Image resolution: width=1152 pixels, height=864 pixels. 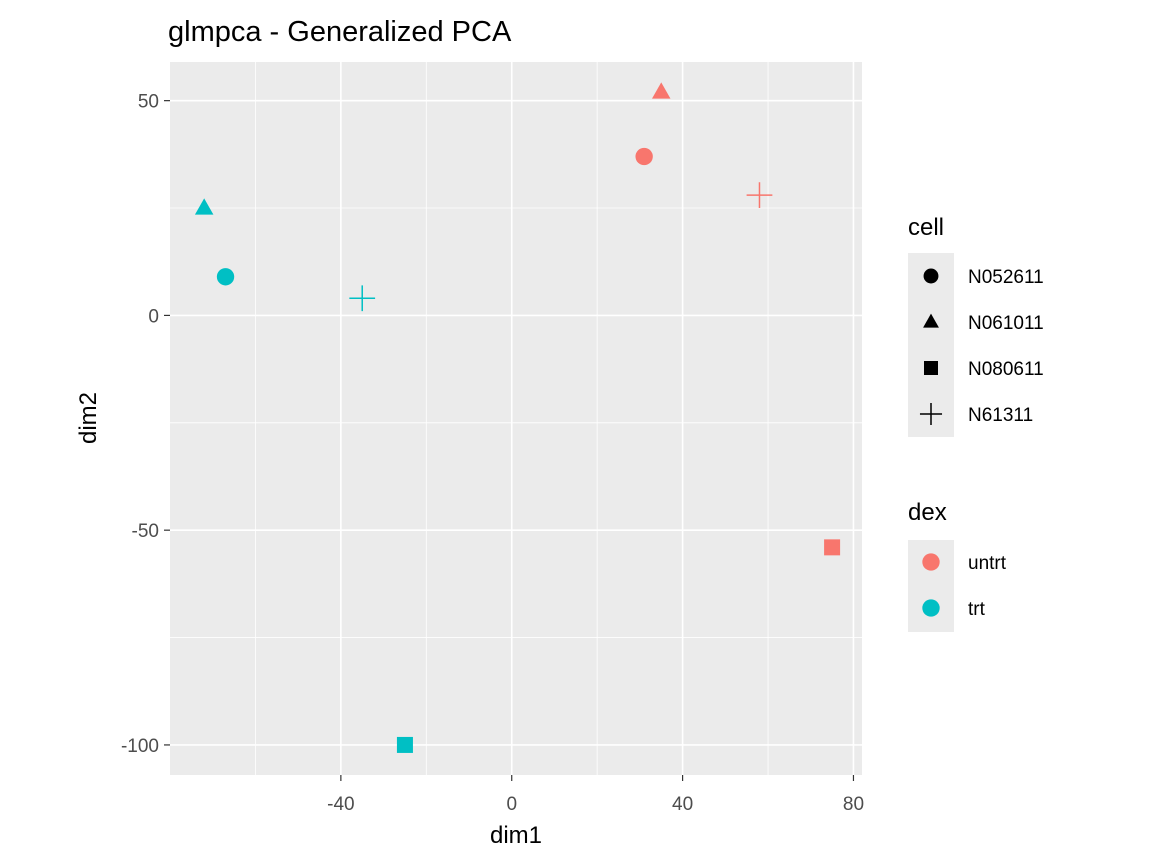 What do you see at coordinates (88, 418) in the screenshot?
I see `y-axis-title: dim2` at bounding box center [88, 418].